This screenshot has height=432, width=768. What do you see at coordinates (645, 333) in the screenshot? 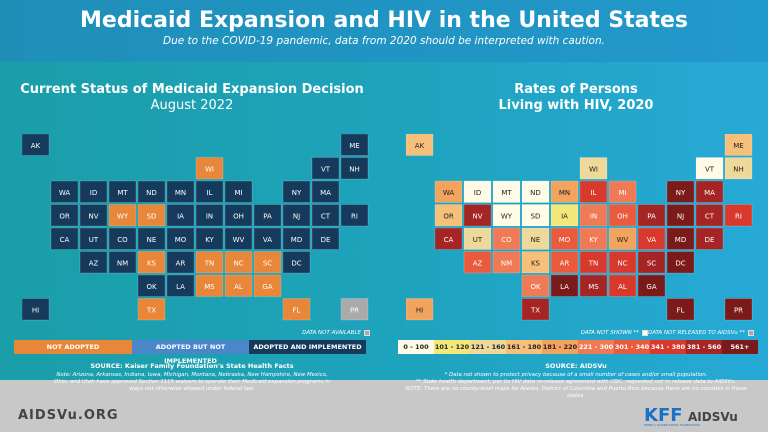
I see `not-shown-swatch` at bounding box center [645, 333].